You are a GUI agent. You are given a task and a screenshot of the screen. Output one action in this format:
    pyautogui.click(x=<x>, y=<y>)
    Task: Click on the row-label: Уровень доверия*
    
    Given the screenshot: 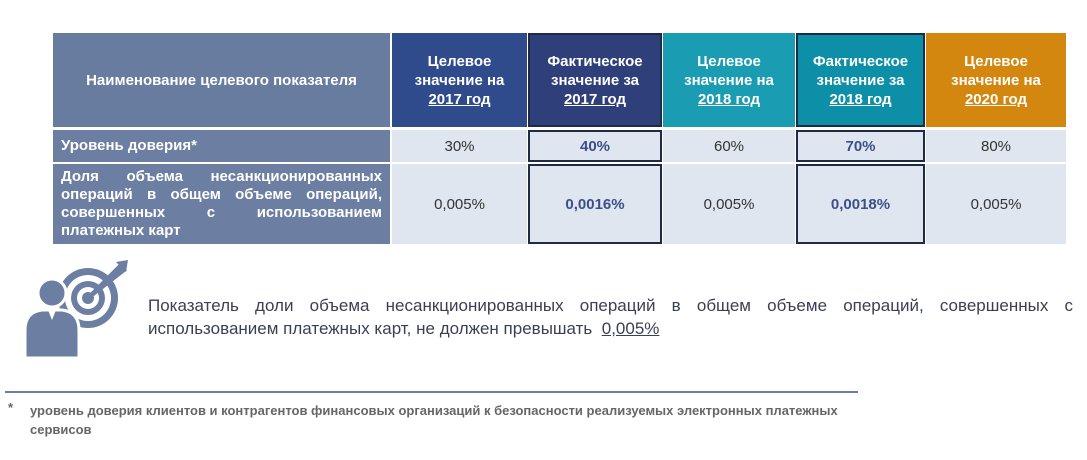 What is the action you would take?
    pyautogui.click(x=221, y=146)
    